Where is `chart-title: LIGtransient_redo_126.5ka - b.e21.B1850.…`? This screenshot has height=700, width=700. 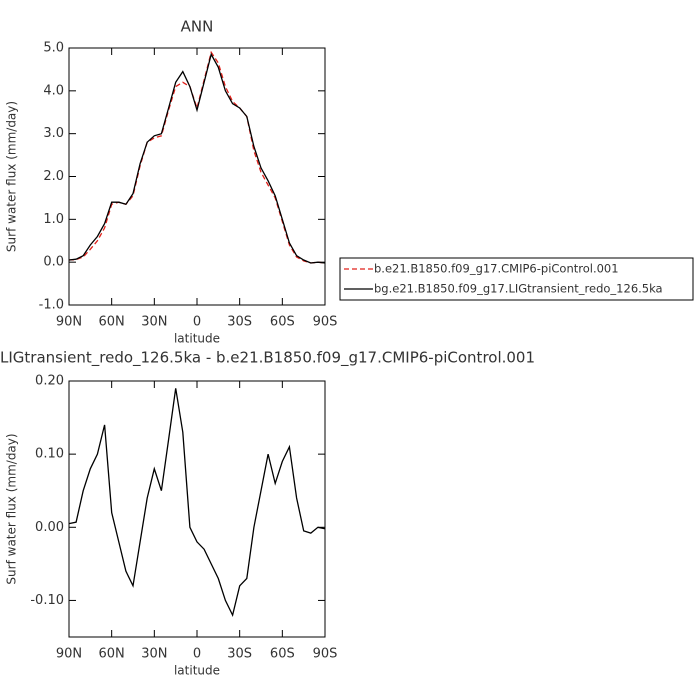 chart-title: LIGtransient_redo_126.5ka - b.e21.B1850.… is located at coordinates (267, 358).